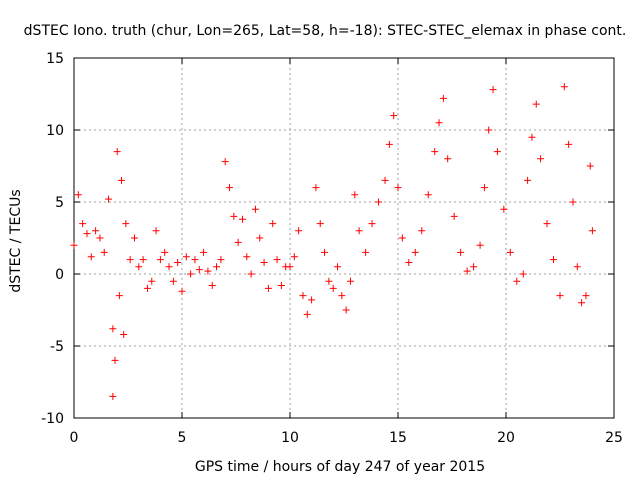 The height and width of the screenshot is (480, 640). What do you see at coordinates (57, 347) in the screenshot?
I see `y-tick-label: -5` at bounding box center [57, 347].